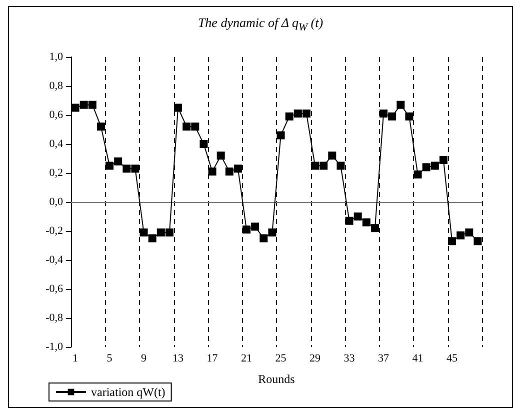 Image resolution: width=523 pixels, height=416 pixels. I want to click on y-tick-label: -0,6, so click(55, 289).